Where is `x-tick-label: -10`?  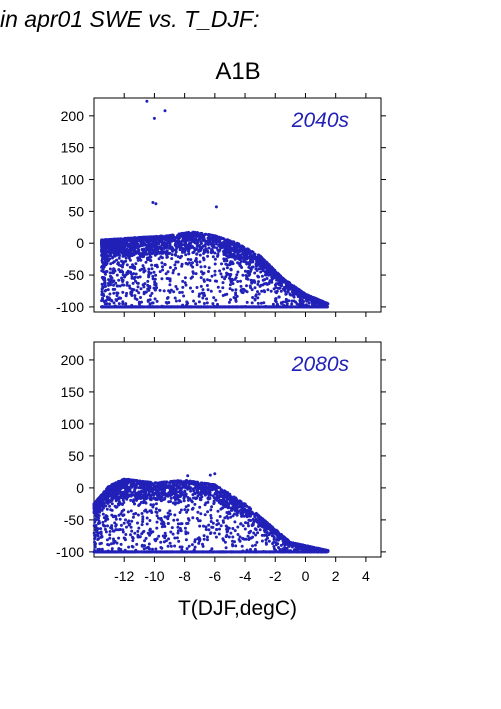
x-tick-label: -10 is located at coordinates (154, 576).